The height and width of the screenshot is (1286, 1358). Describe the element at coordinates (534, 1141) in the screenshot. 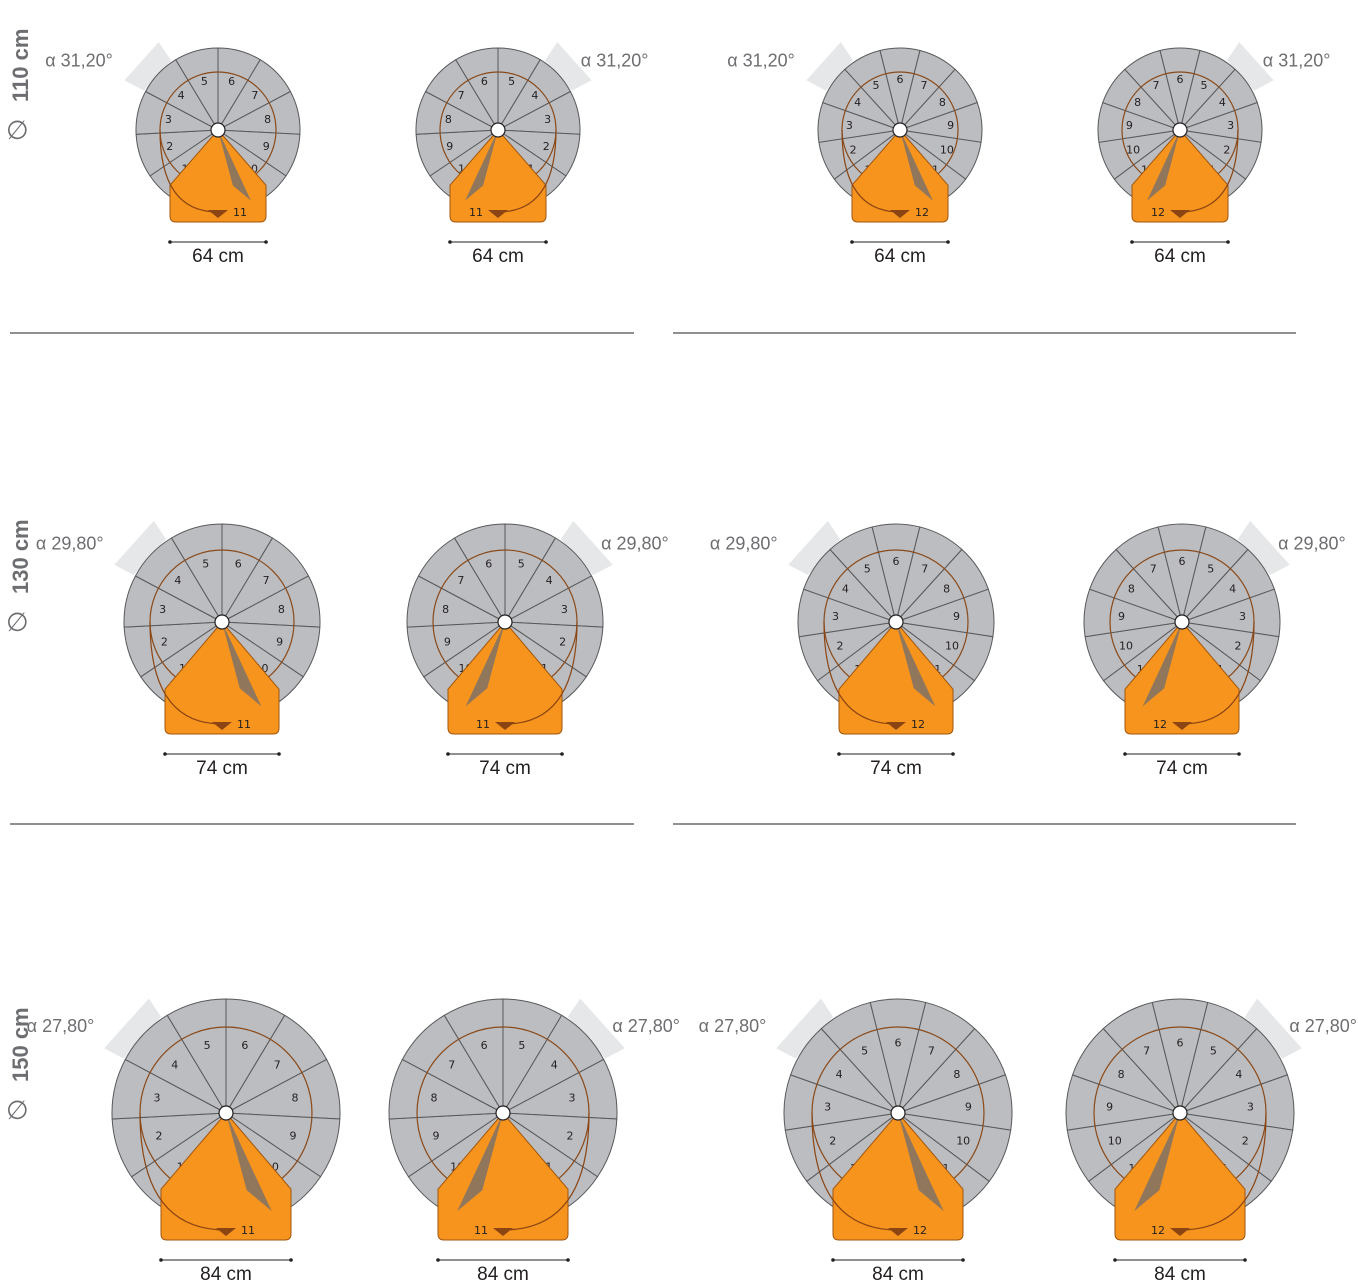

I see `staircase-plan: α 27,80°109876543211184 cm` at that location.